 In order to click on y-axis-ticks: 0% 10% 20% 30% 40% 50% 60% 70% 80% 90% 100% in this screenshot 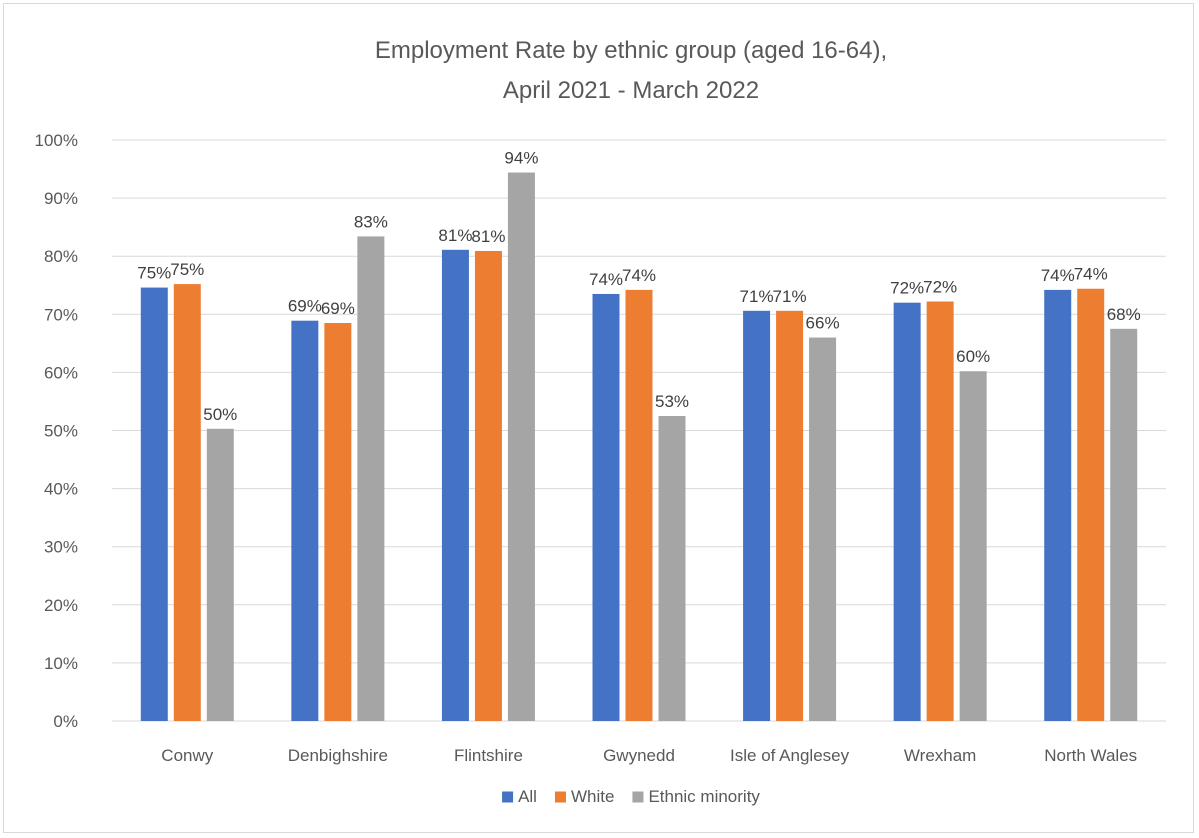, I will do `click(56, 431)`.